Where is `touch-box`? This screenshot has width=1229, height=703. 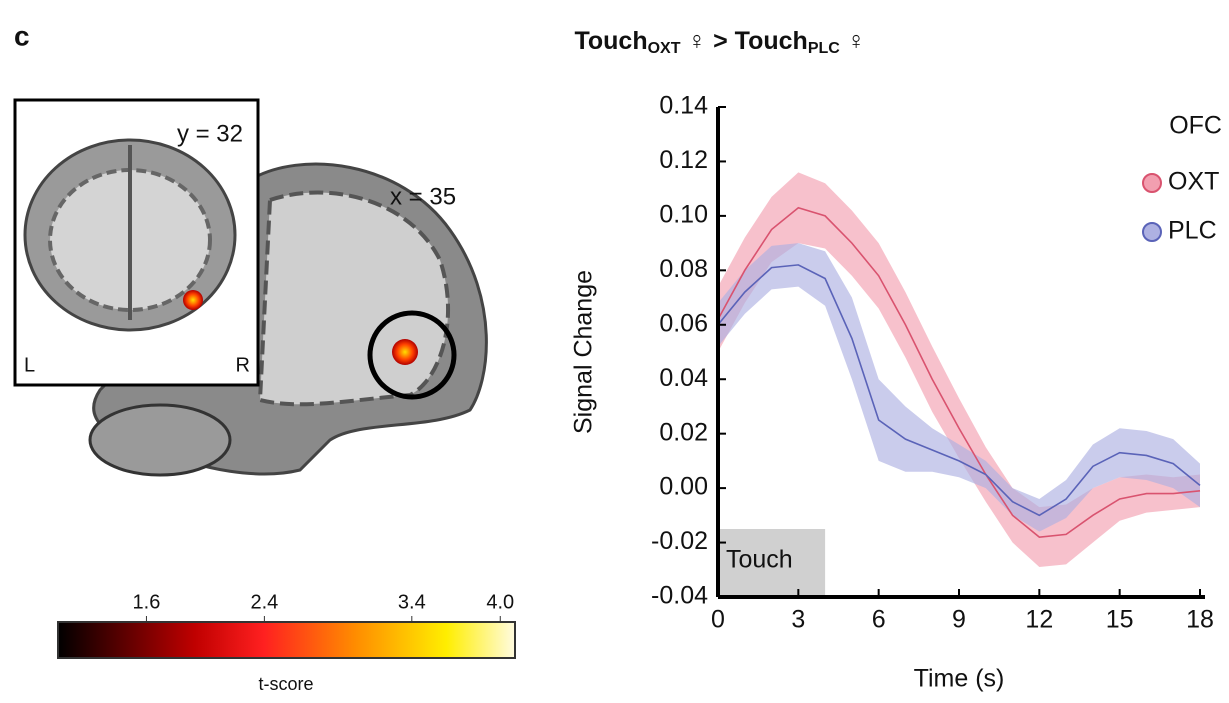 touch-box is located at coordinates (772, 563).